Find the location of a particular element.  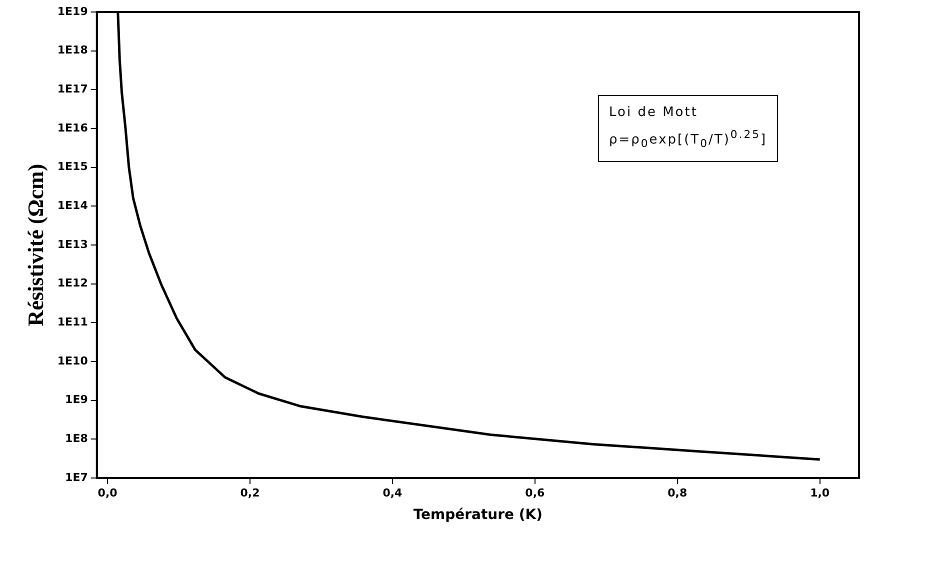

y-tick-label: 1E11 is located at coordinates (72, 322).